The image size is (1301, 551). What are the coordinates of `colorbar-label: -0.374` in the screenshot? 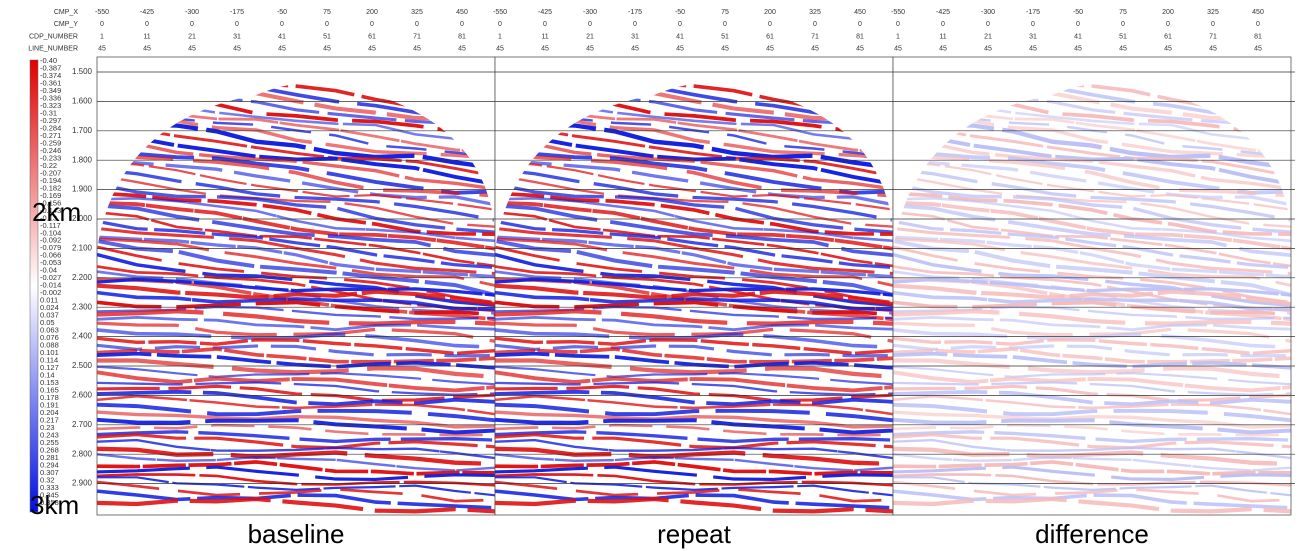 It's located at (50, 75).